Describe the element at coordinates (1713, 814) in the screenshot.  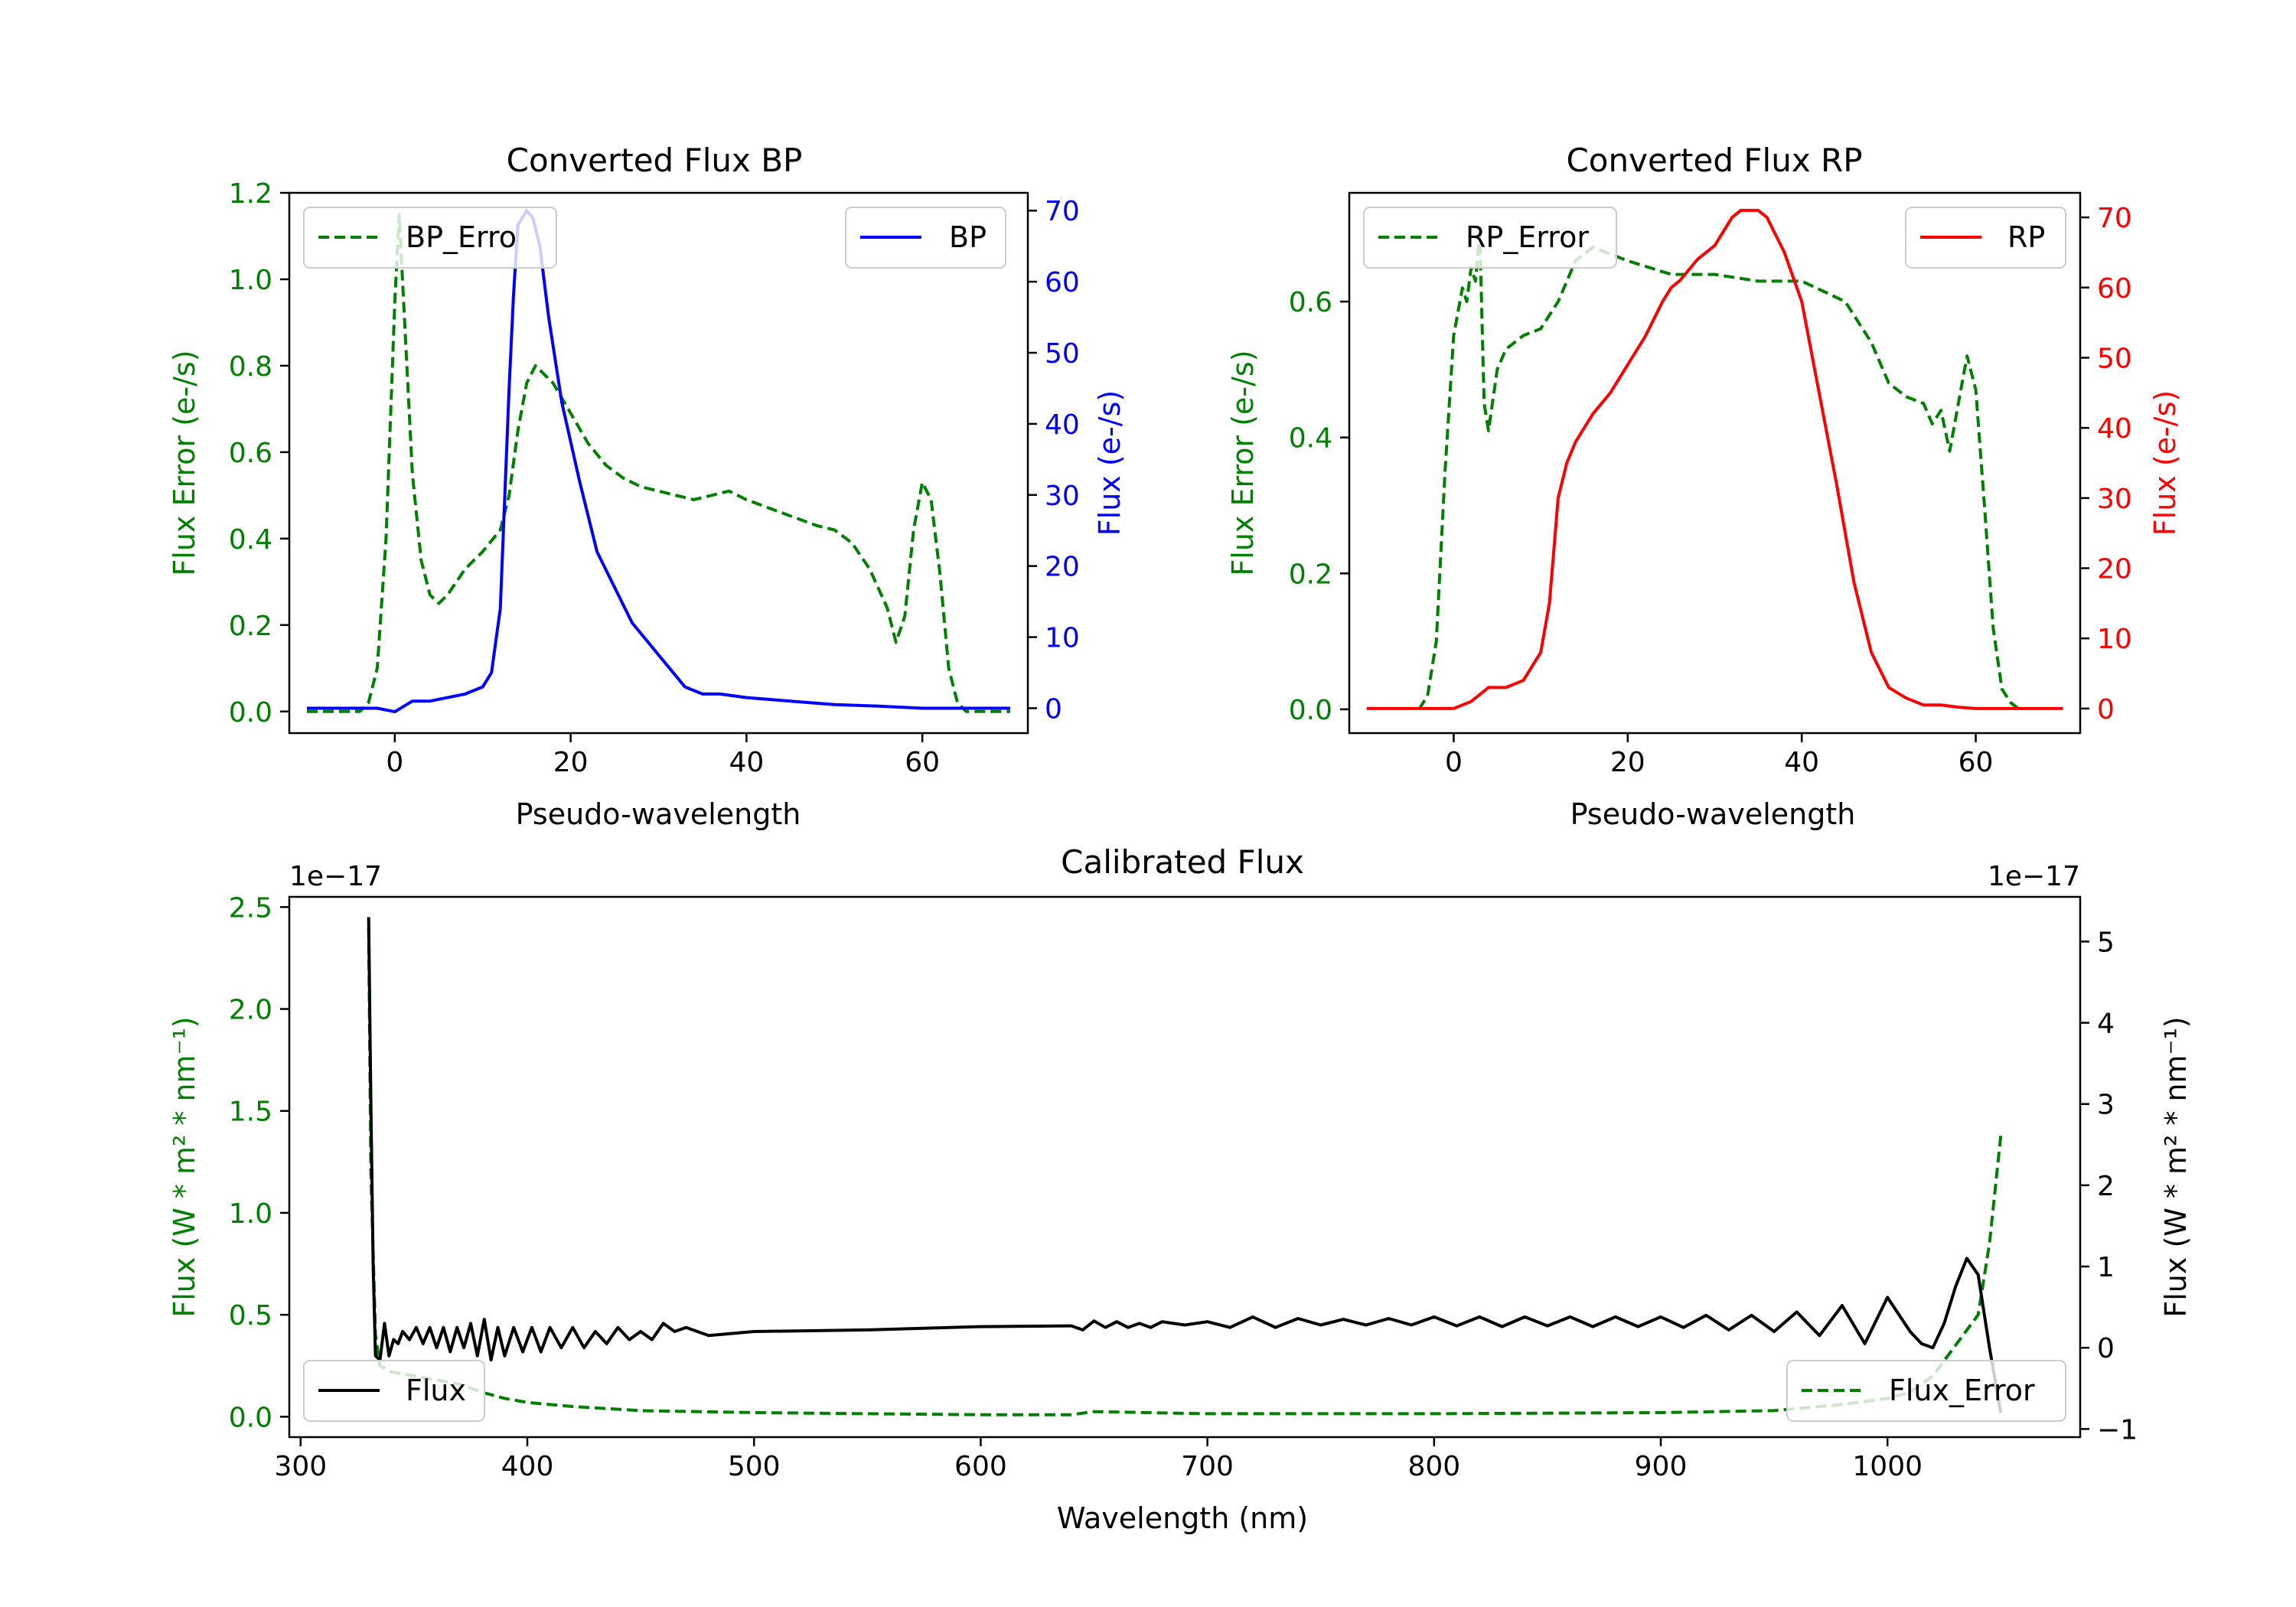
I see `rp-x-label: Pseudo-wavelength` at that location.